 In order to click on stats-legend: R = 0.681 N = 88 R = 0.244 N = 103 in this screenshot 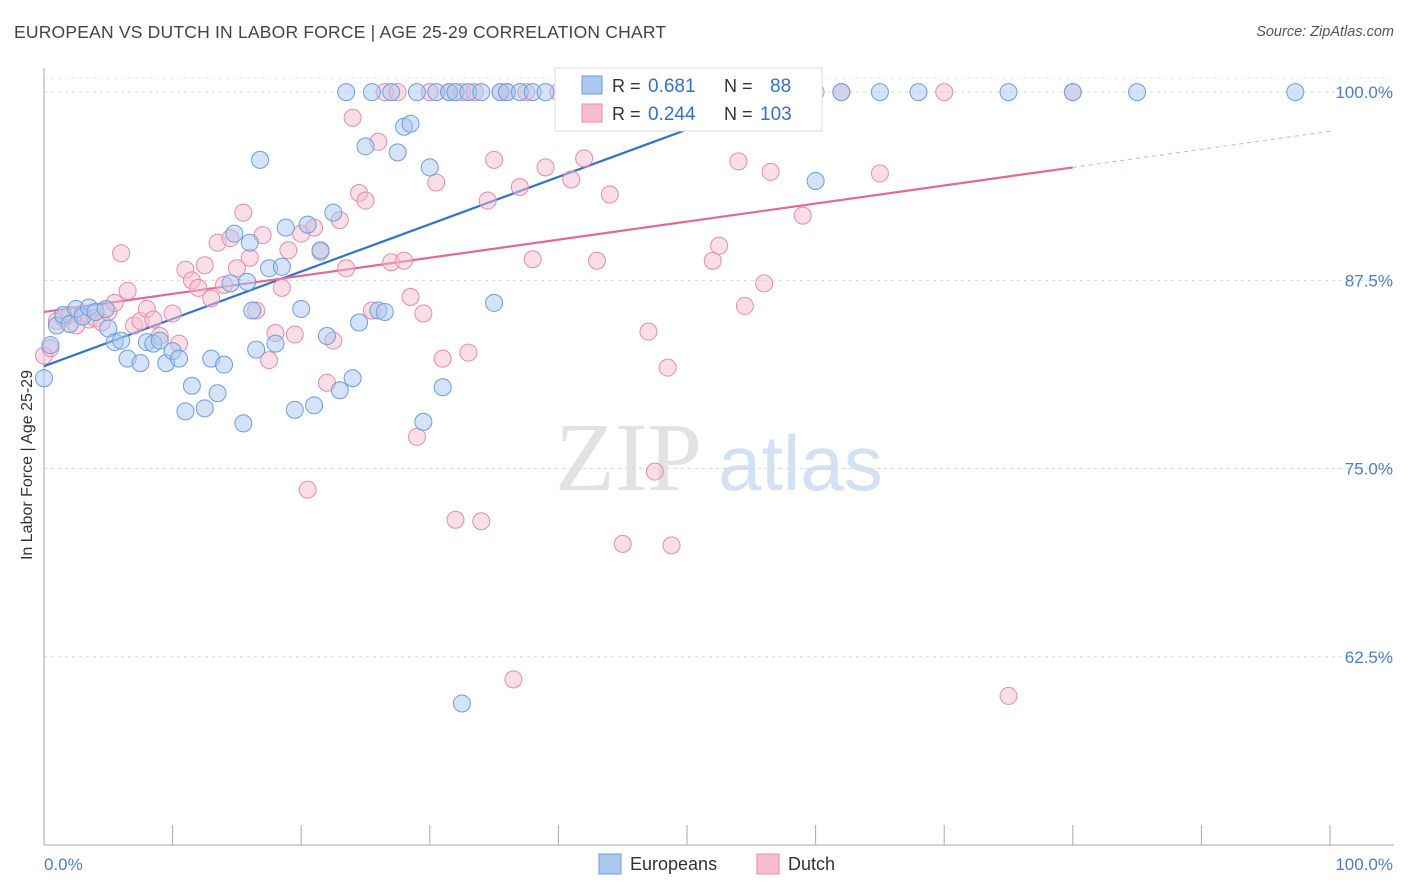, I will do `click(688, 99)`.